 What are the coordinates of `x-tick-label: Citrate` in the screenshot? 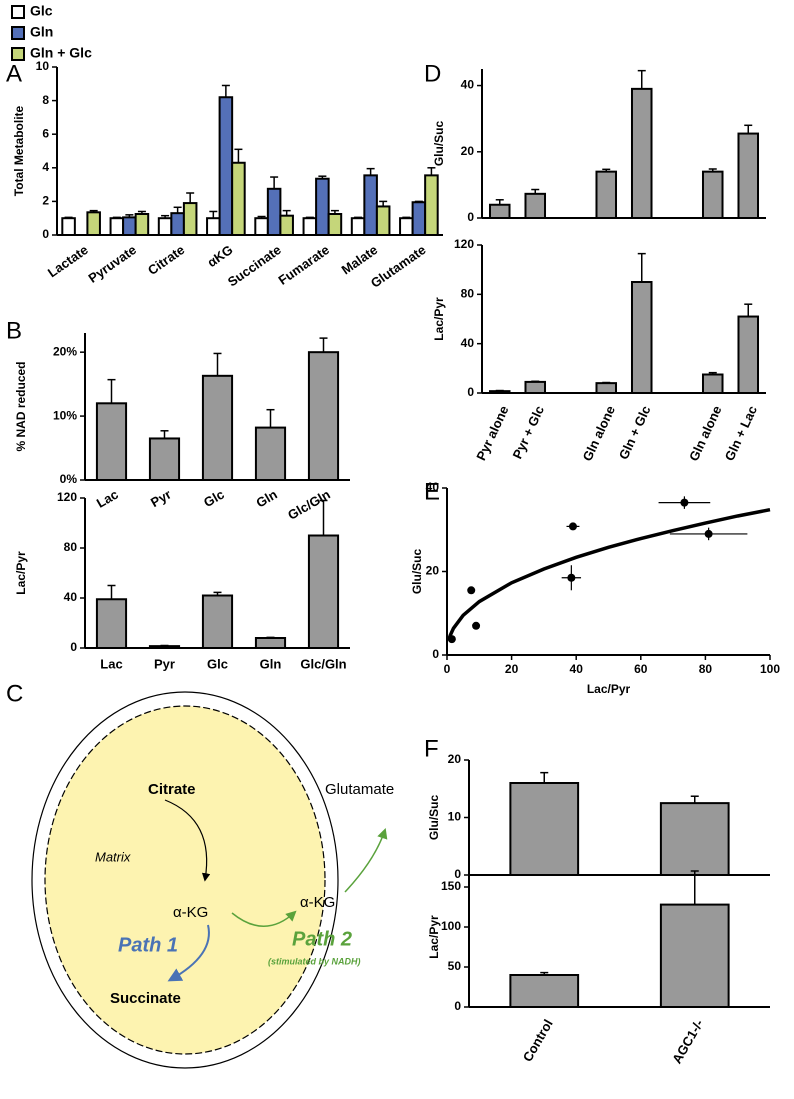 It's located at (166, 260).